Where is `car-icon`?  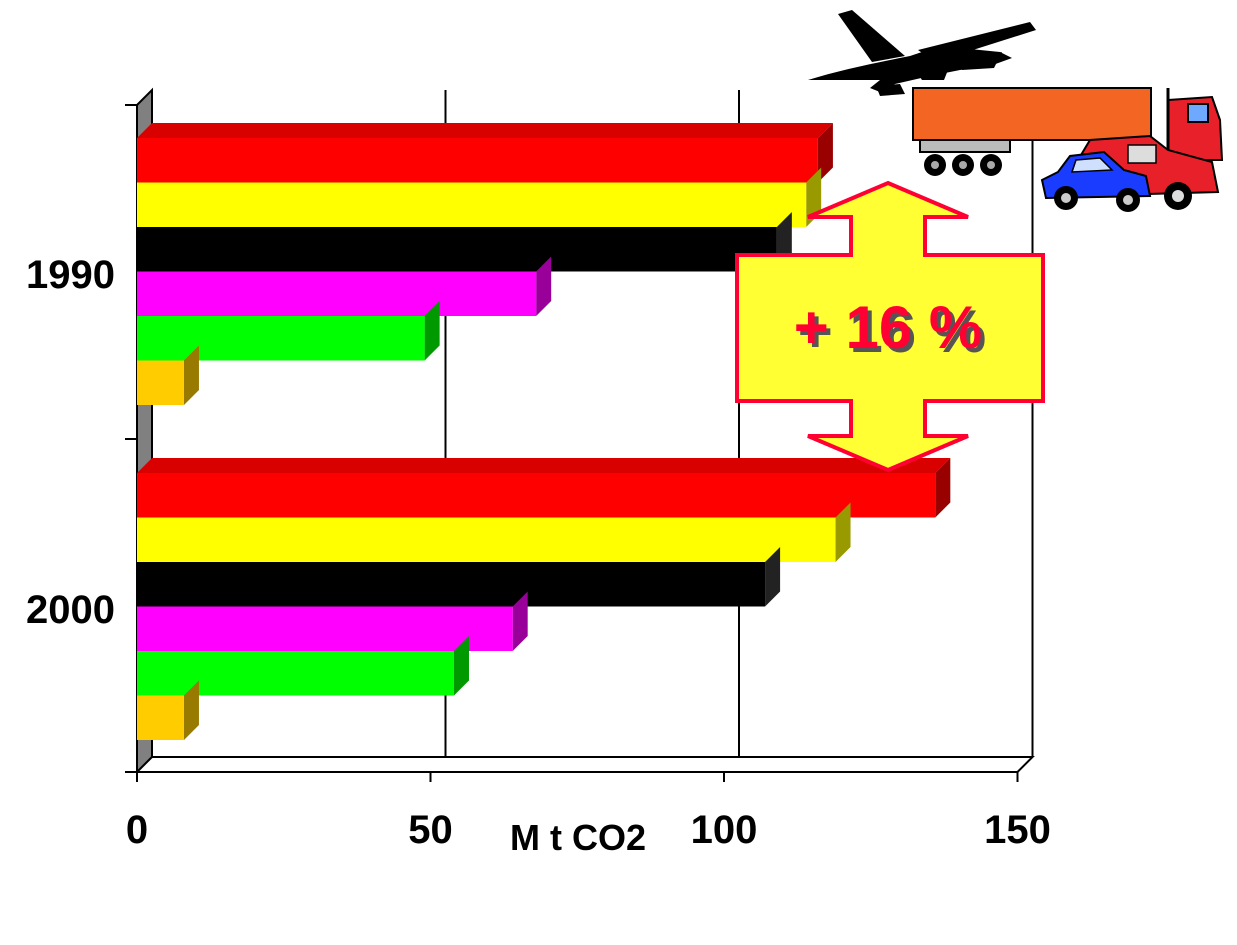
car-icon is located at coordinates (1096, 181).